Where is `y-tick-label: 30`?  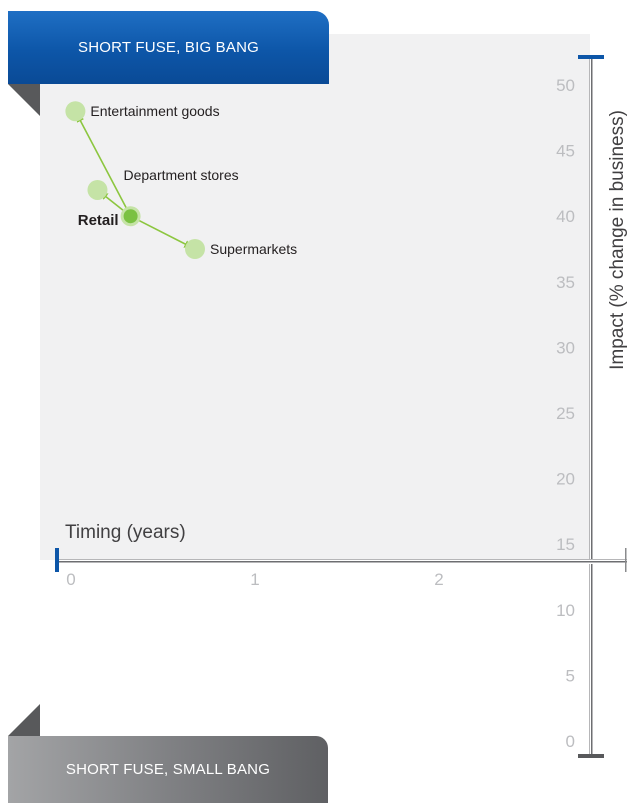 y-tick-label: 30 is located at coordinates (565, 347).